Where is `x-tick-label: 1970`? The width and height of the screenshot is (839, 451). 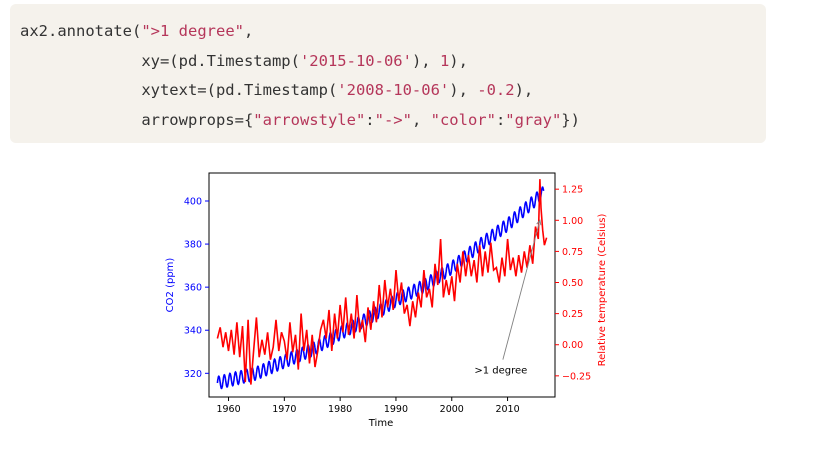
x-tick-label: 1970 is located at coordinates (284, 409).